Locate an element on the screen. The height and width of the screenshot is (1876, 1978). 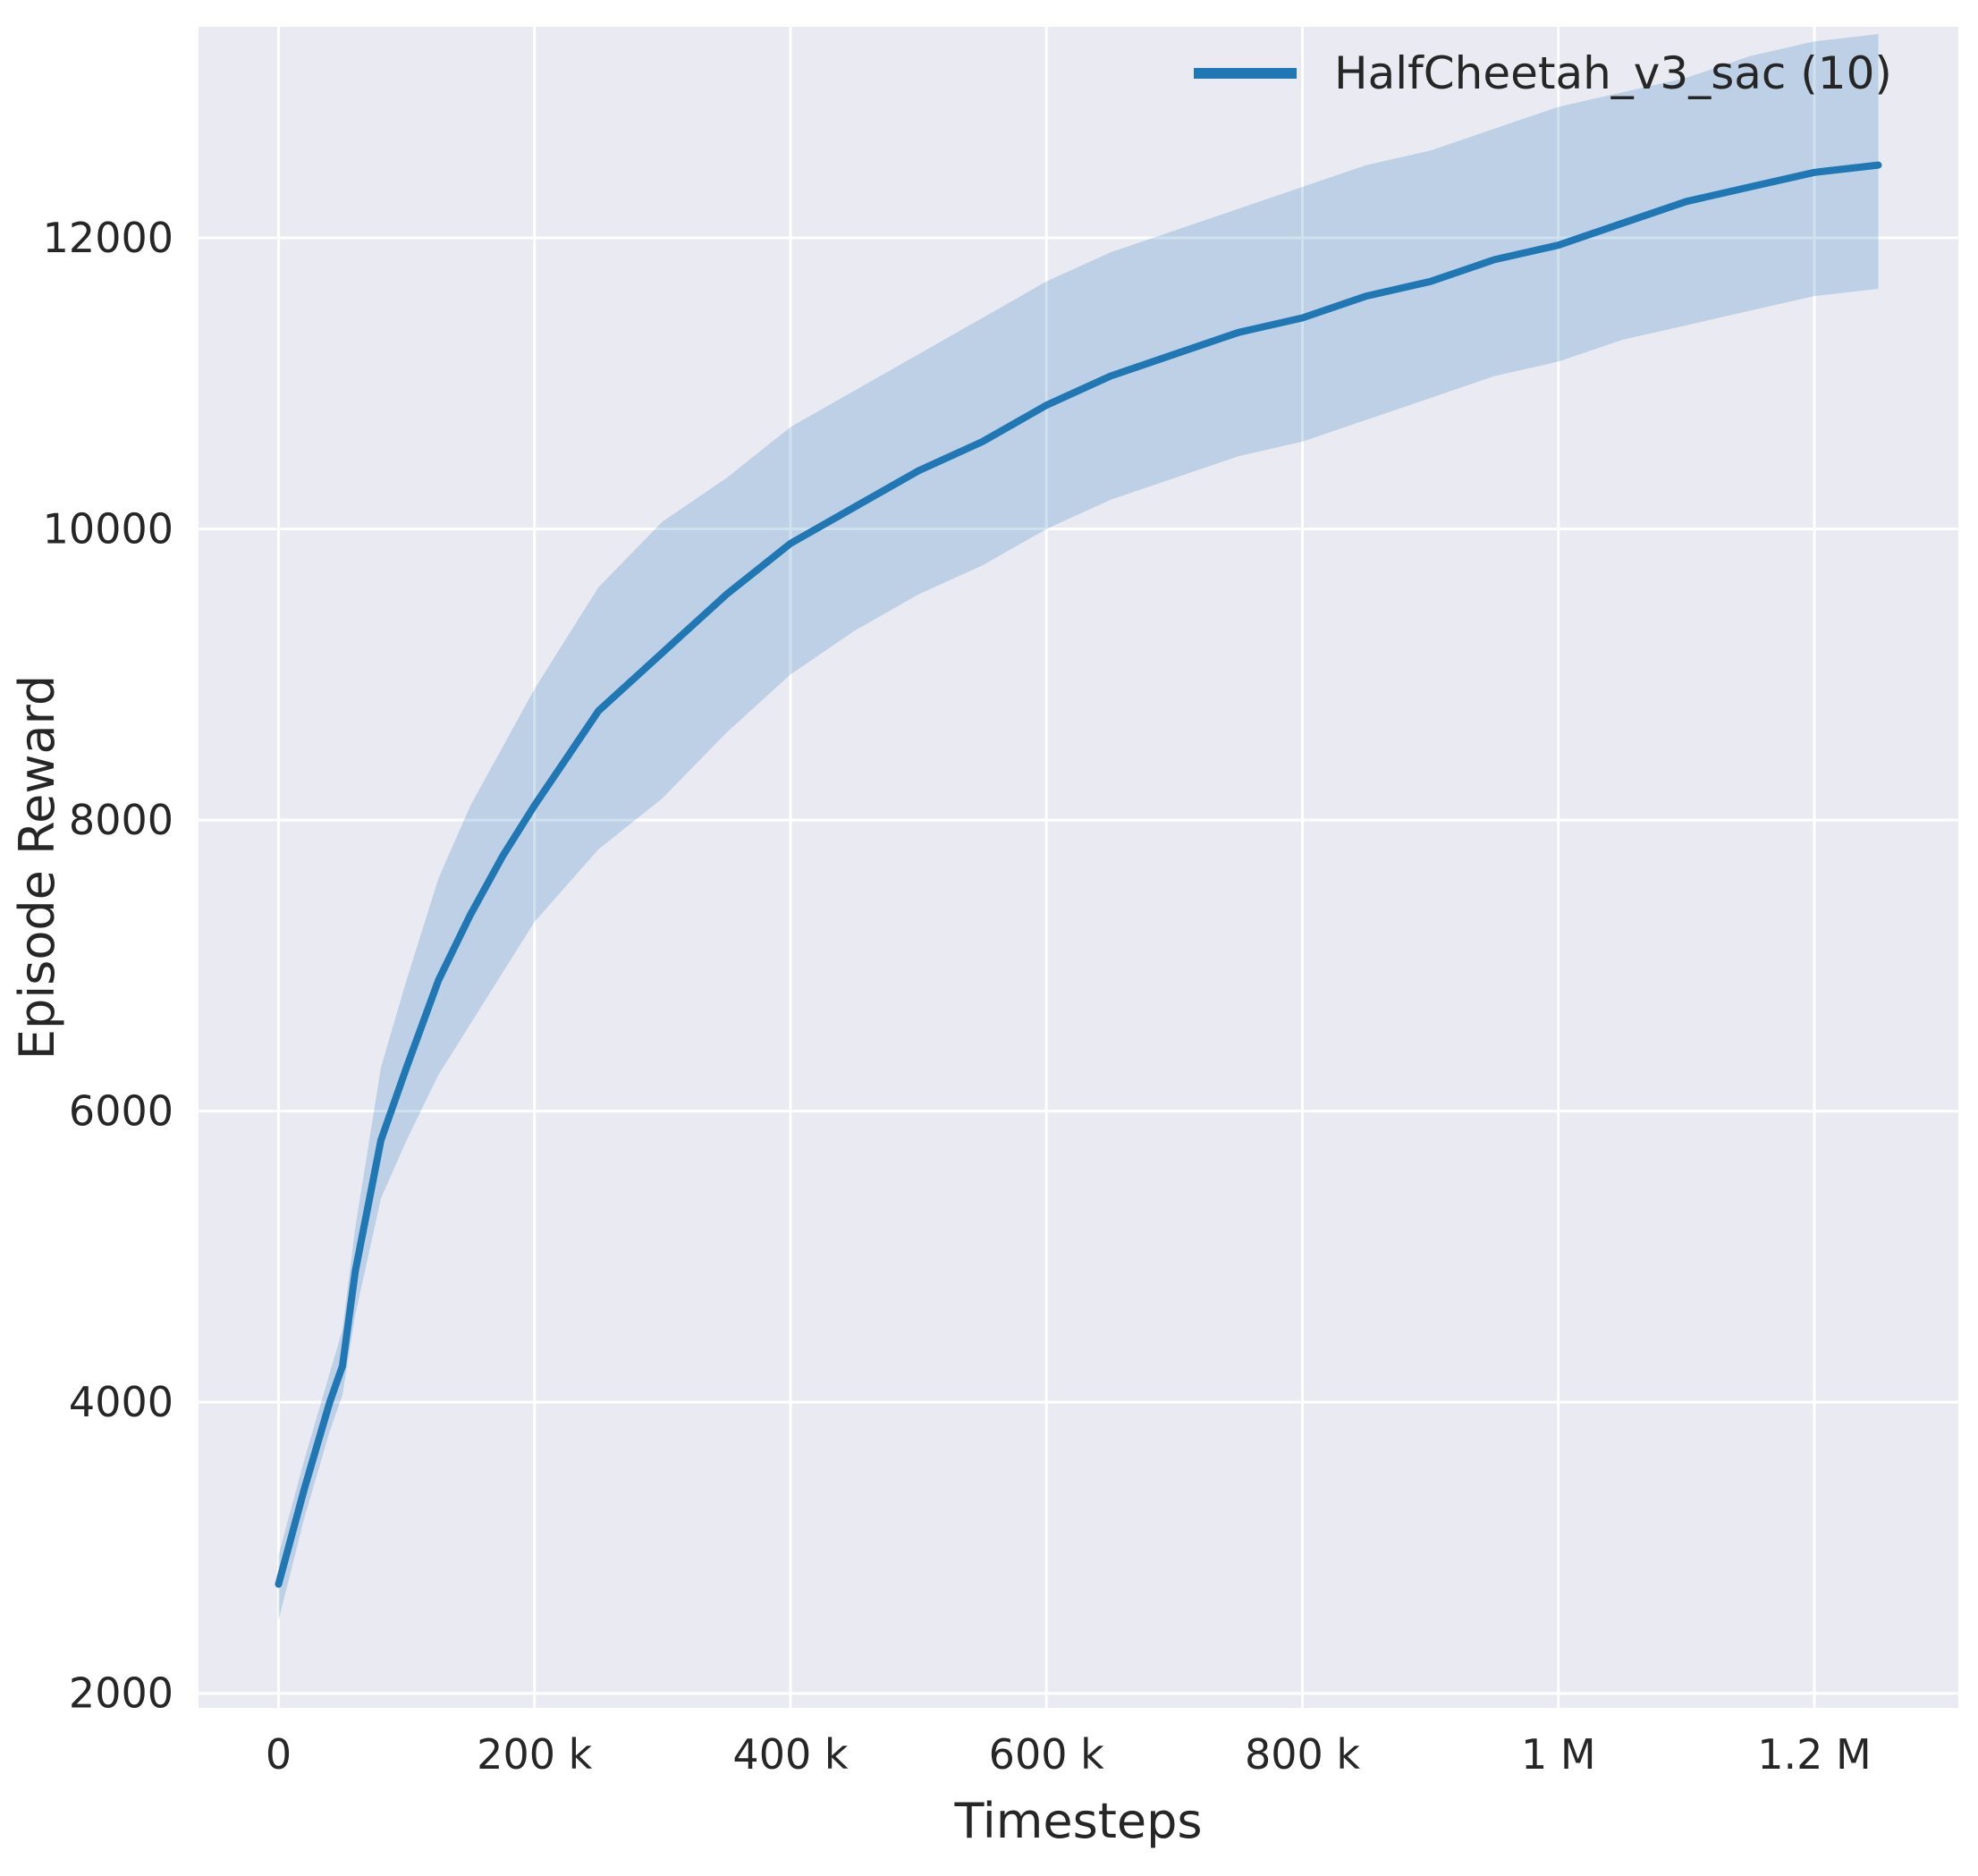
y-tick-label: 4000 is located at coordinates (121, 1402).